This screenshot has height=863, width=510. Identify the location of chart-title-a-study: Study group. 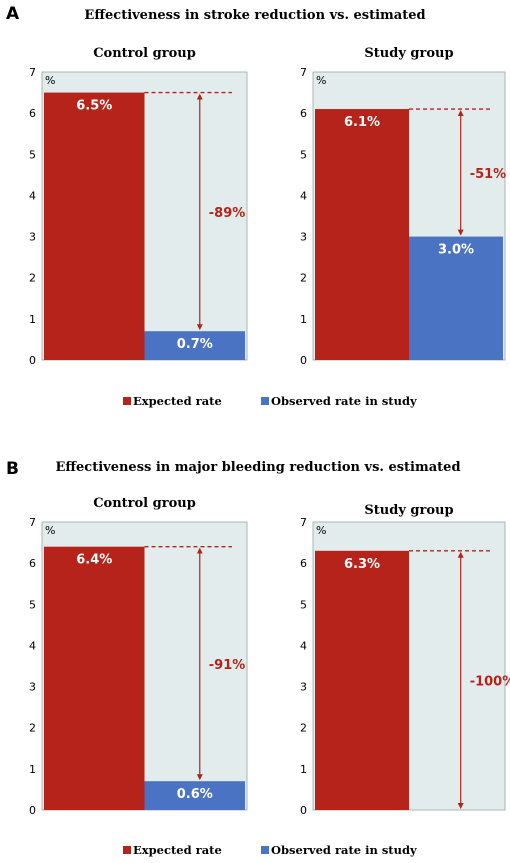
(408, 53).